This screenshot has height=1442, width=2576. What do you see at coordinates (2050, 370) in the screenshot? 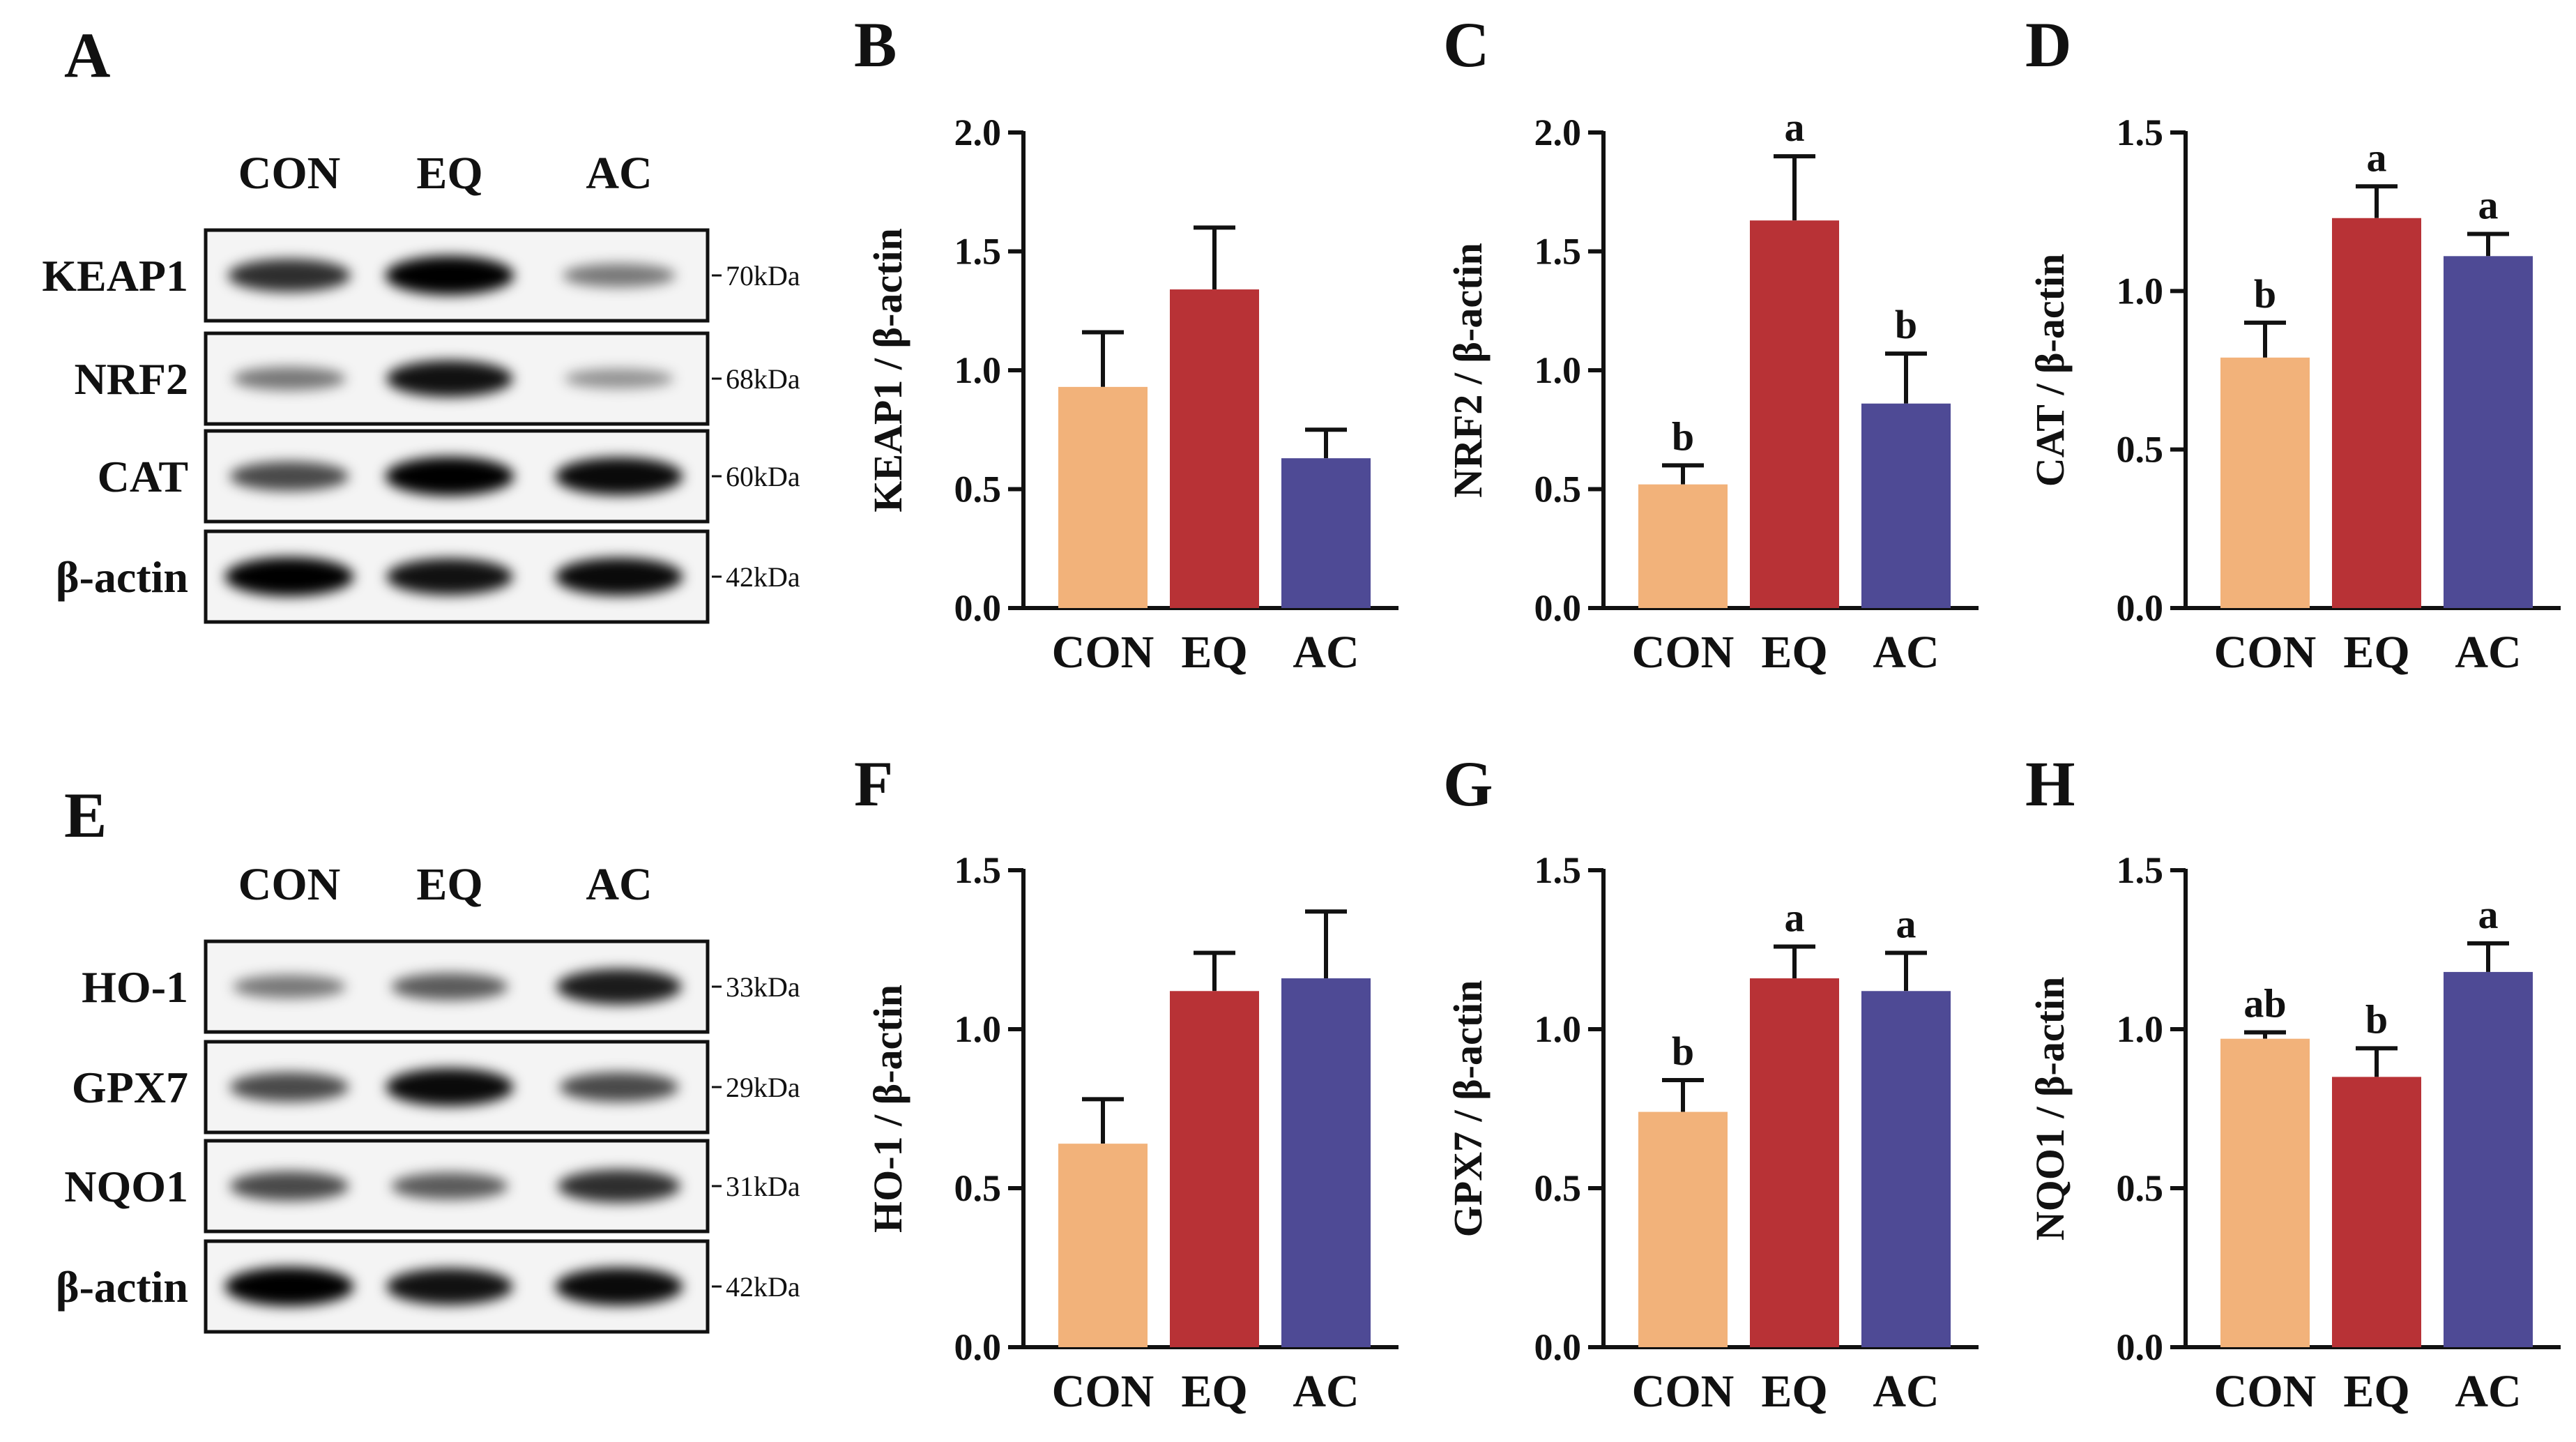
I see `y-axis-label: CAT / β-actin` at bounding box center [2050, 370].